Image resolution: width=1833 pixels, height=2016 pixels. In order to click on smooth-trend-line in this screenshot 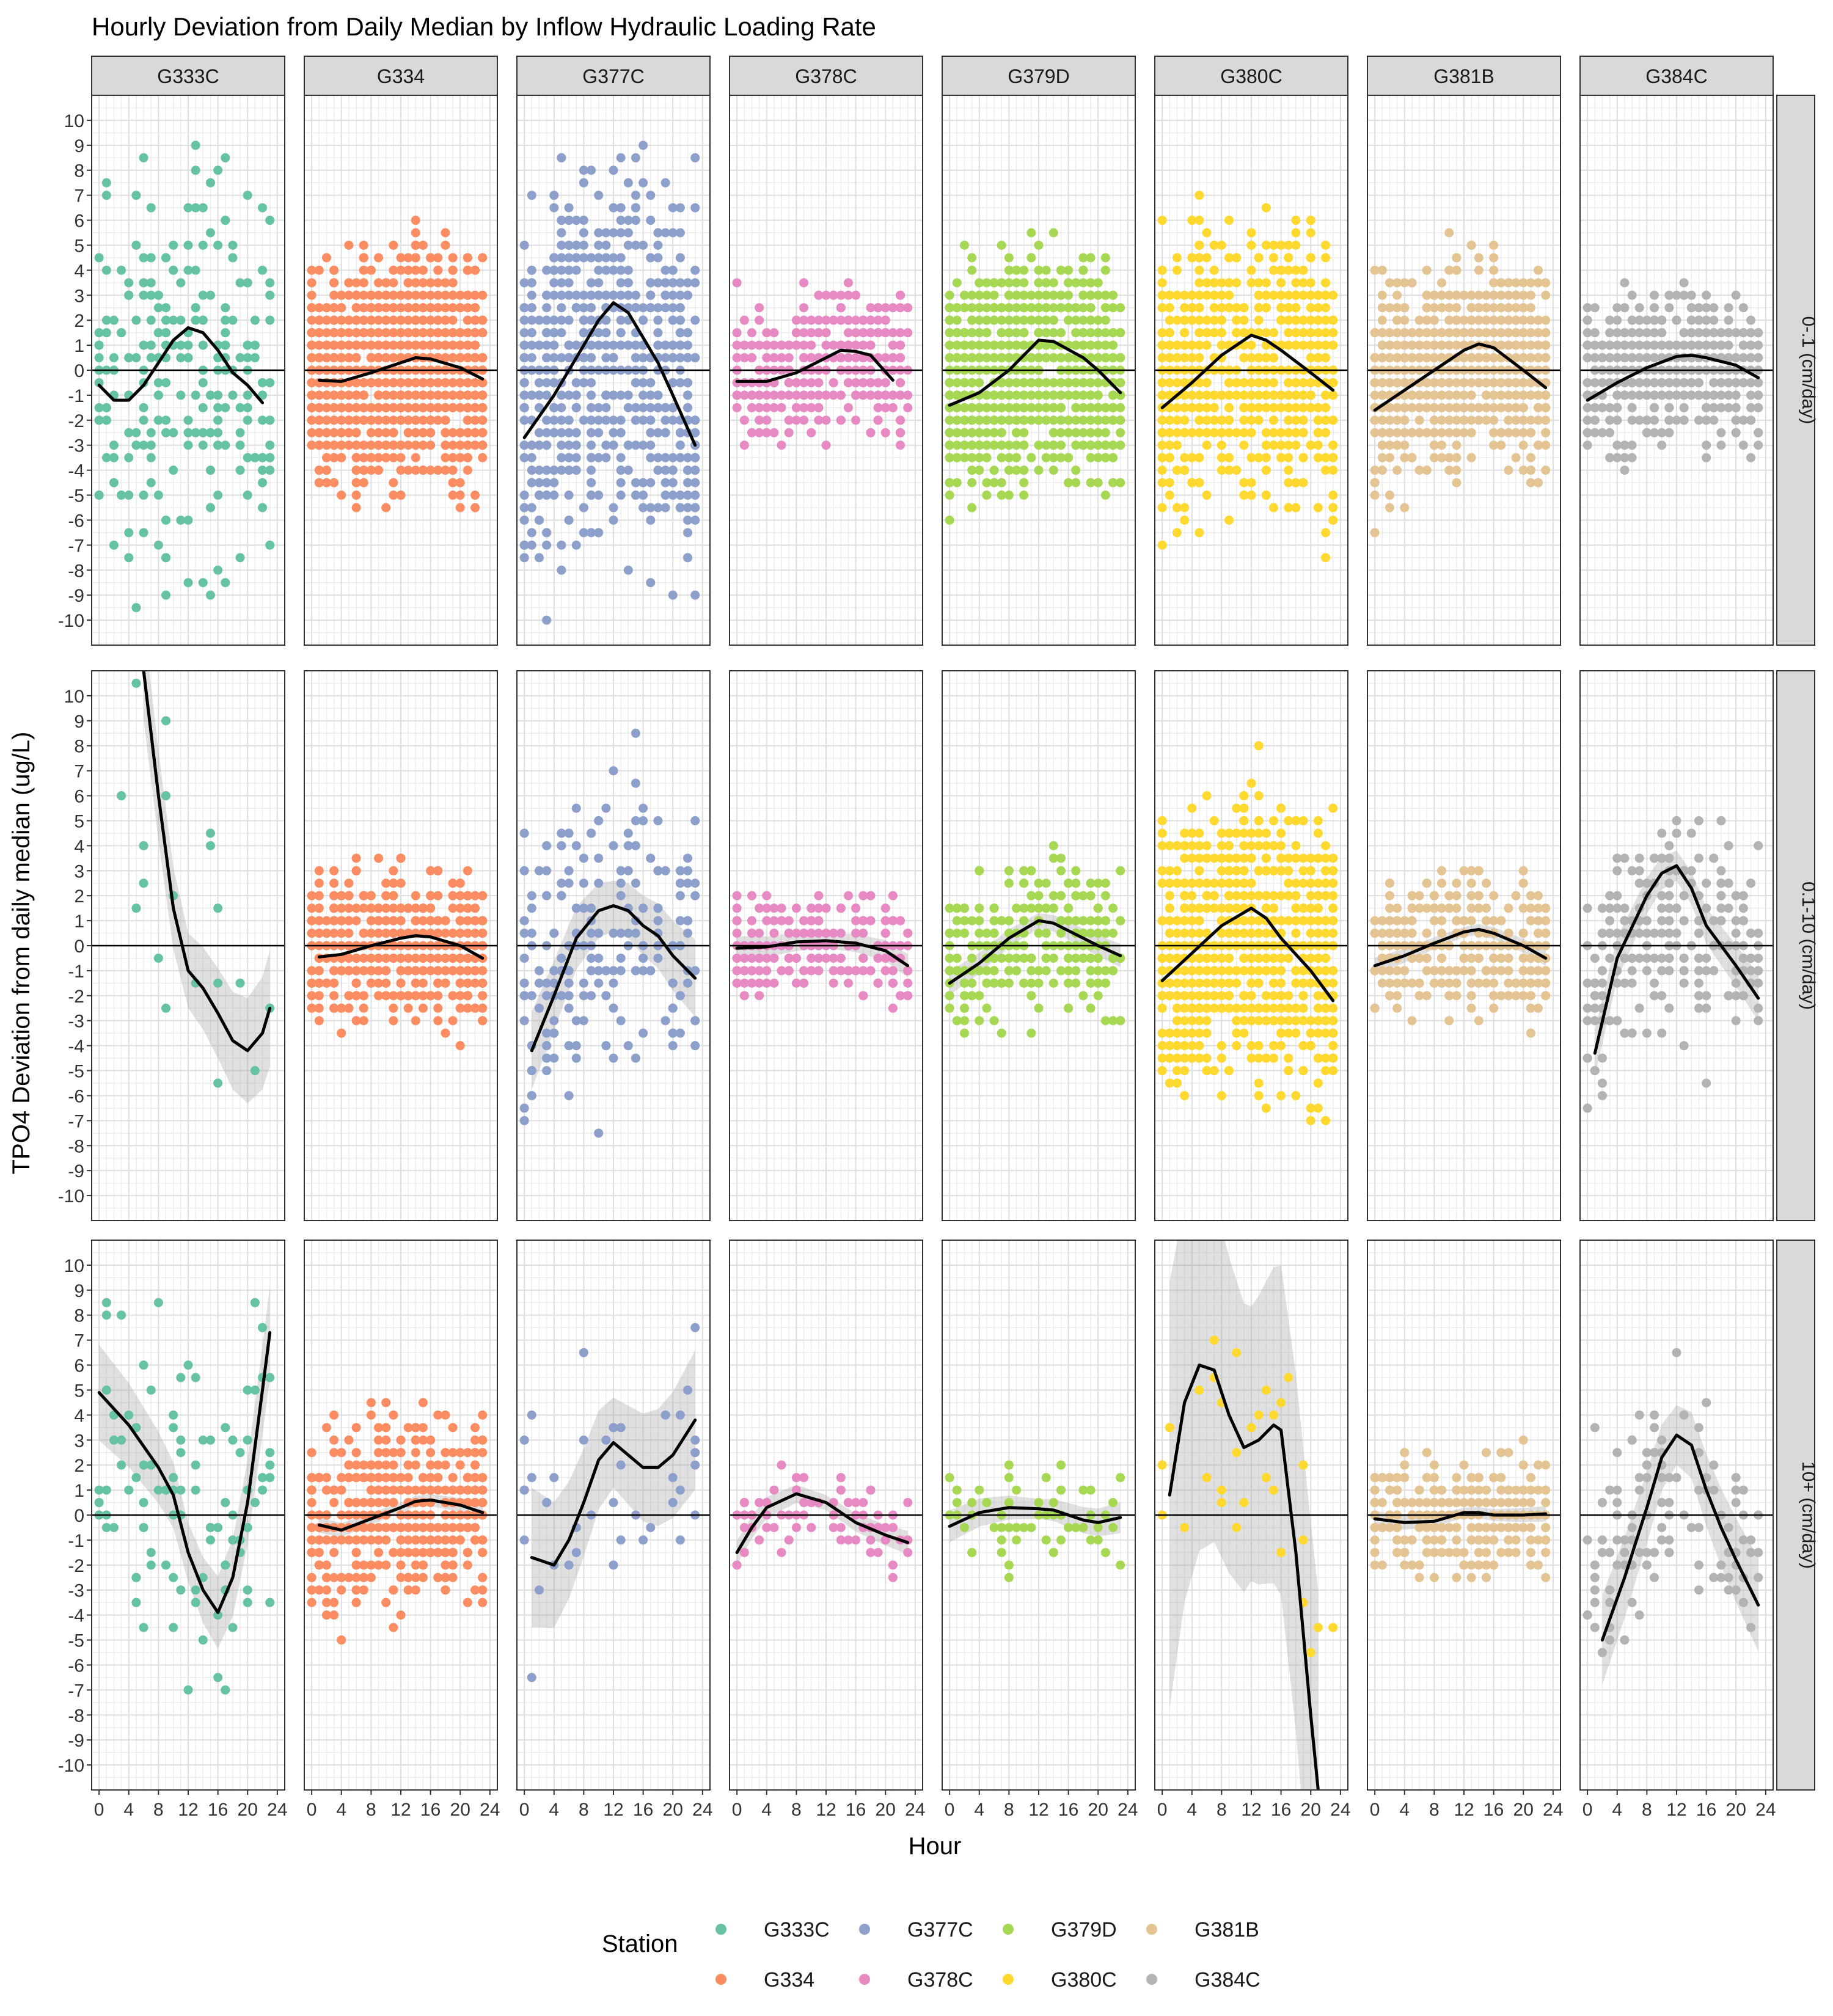, I will do `click(1247, 371)`.